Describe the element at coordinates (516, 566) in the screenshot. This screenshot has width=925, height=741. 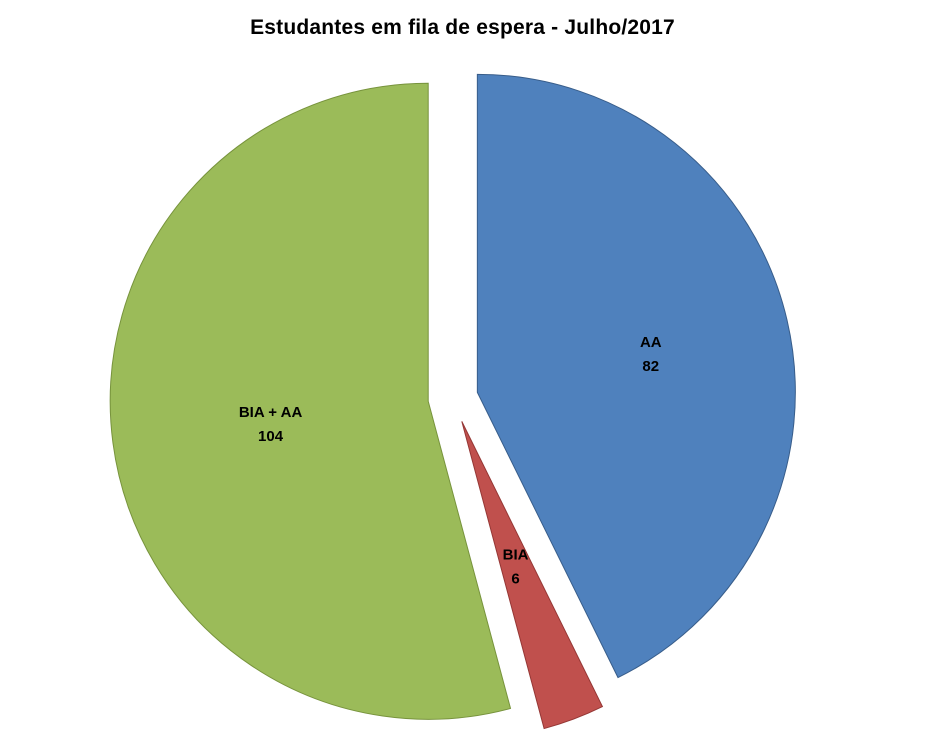
I see `pie-slice-label: BIA 6` at that location.